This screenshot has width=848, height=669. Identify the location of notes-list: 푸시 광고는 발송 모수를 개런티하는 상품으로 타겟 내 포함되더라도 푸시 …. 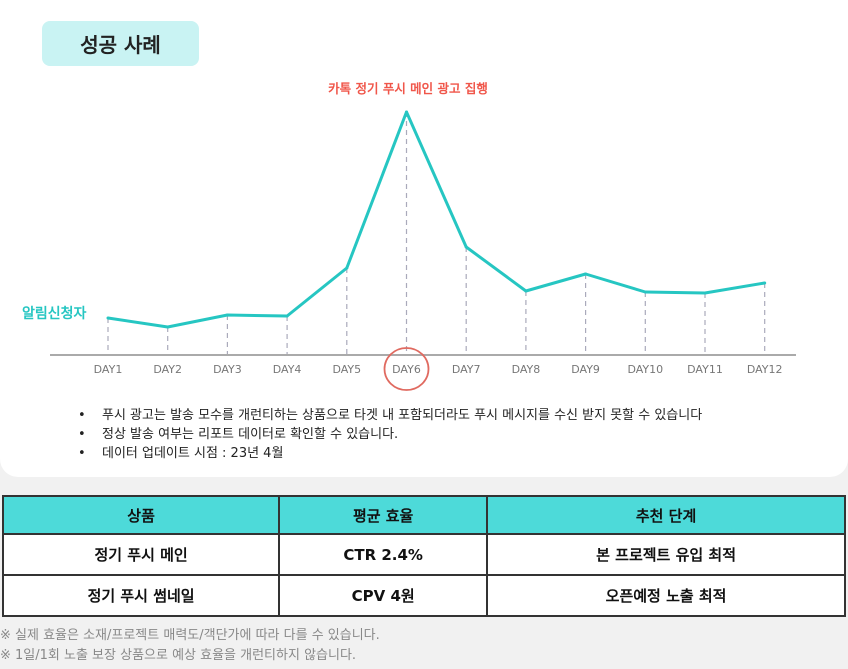
(390, 434).